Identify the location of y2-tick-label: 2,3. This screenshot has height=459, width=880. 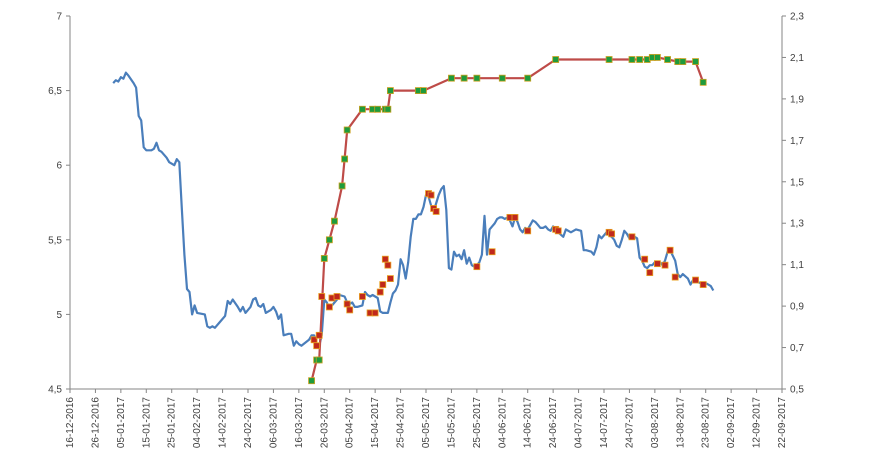
(797, 17).